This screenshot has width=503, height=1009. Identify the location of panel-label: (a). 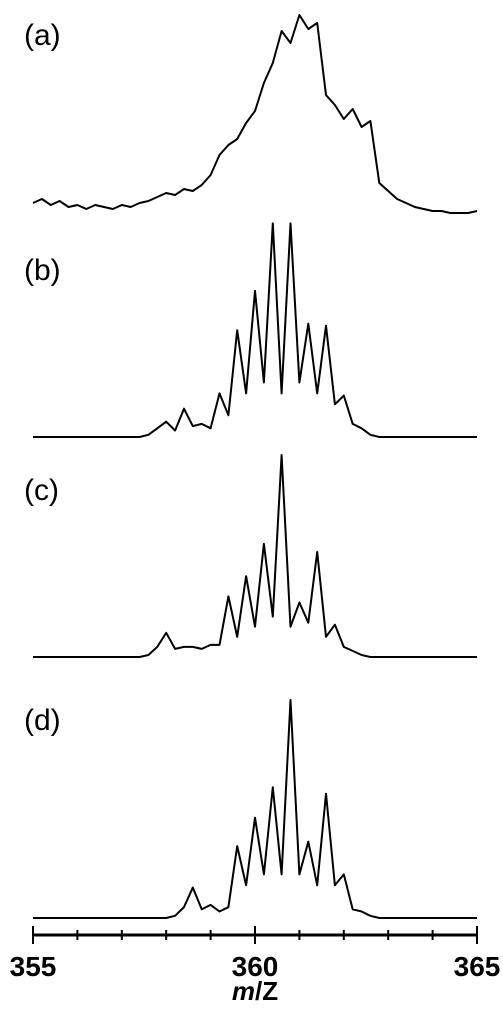
(42, 35).